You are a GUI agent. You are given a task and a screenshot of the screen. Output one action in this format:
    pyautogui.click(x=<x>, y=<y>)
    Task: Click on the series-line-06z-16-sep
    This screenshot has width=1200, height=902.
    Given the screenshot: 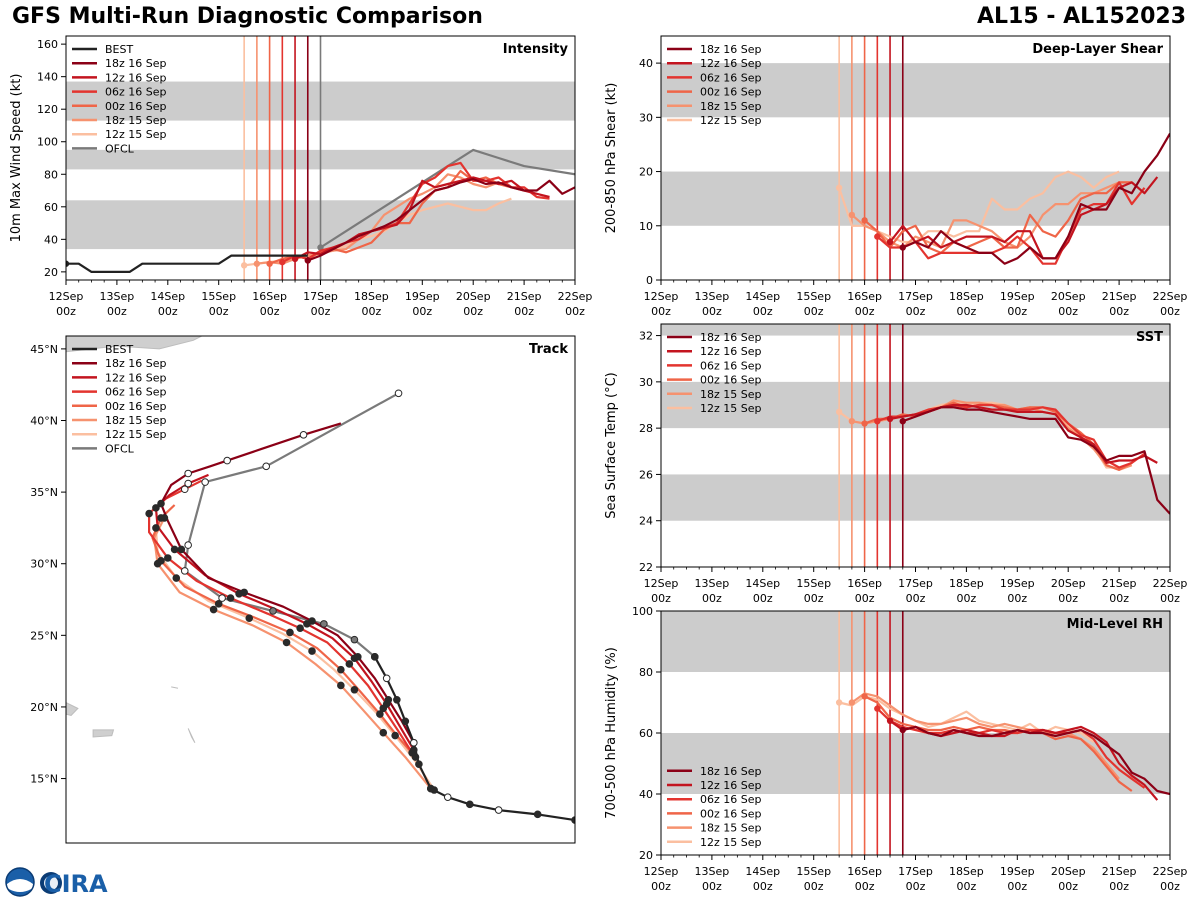 What is the action you would take?
    pyautogui.click(x=1011, y=223)
    